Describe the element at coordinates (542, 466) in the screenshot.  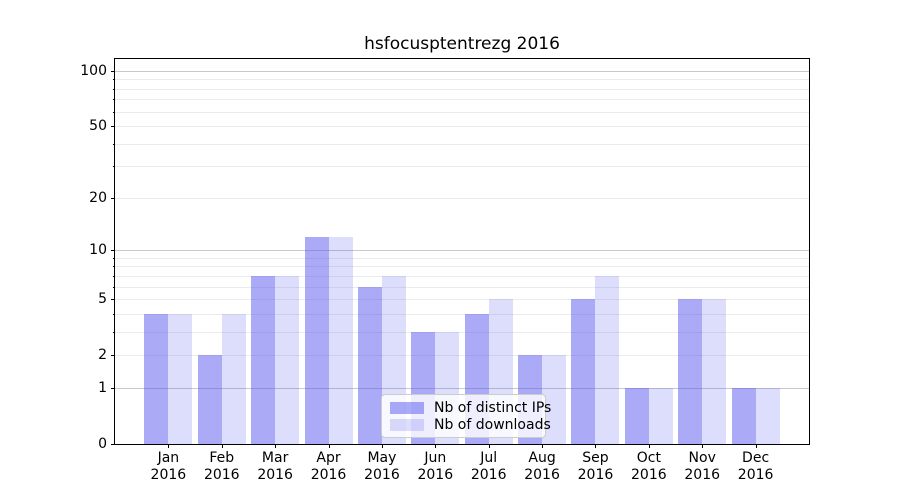
I see `x-tick-label: Aug 2016` at that location.